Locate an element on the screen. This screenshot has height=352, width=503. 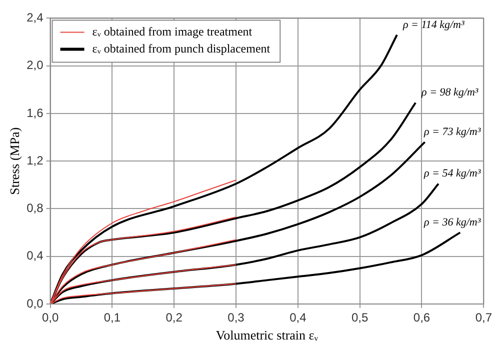
x-tick-label: 0,1 is located at coordinates (112, 317).